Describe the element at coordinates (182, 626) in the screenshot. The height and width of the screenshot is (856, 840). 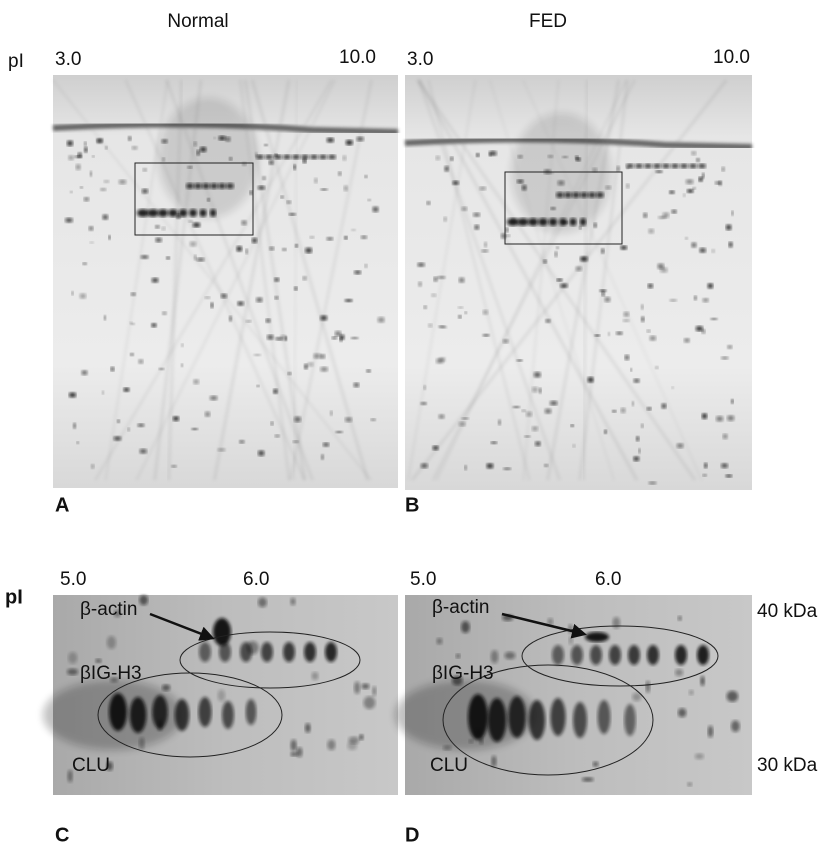
I see `arrow` at that location.